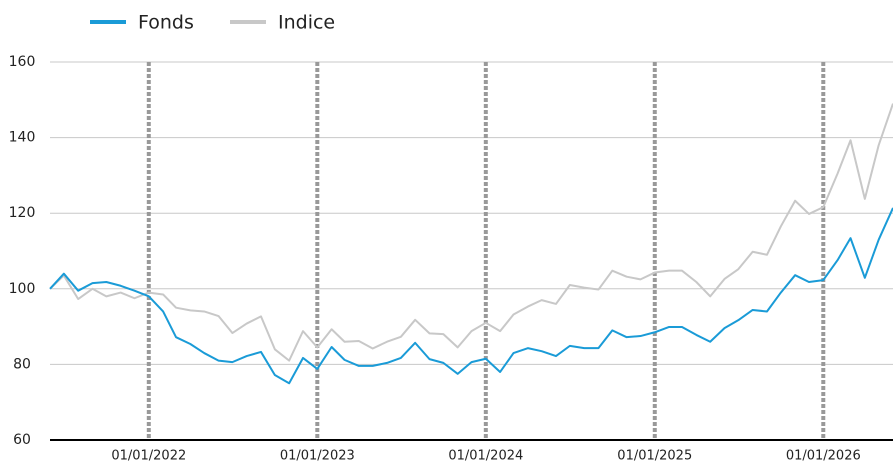 The height and width of the screenshot is (464, 893). What do you see at coordinates (823, 456) in the screenshot?
I see `x-tick-label: 01/01/2026` at bounding box center [823, 456].